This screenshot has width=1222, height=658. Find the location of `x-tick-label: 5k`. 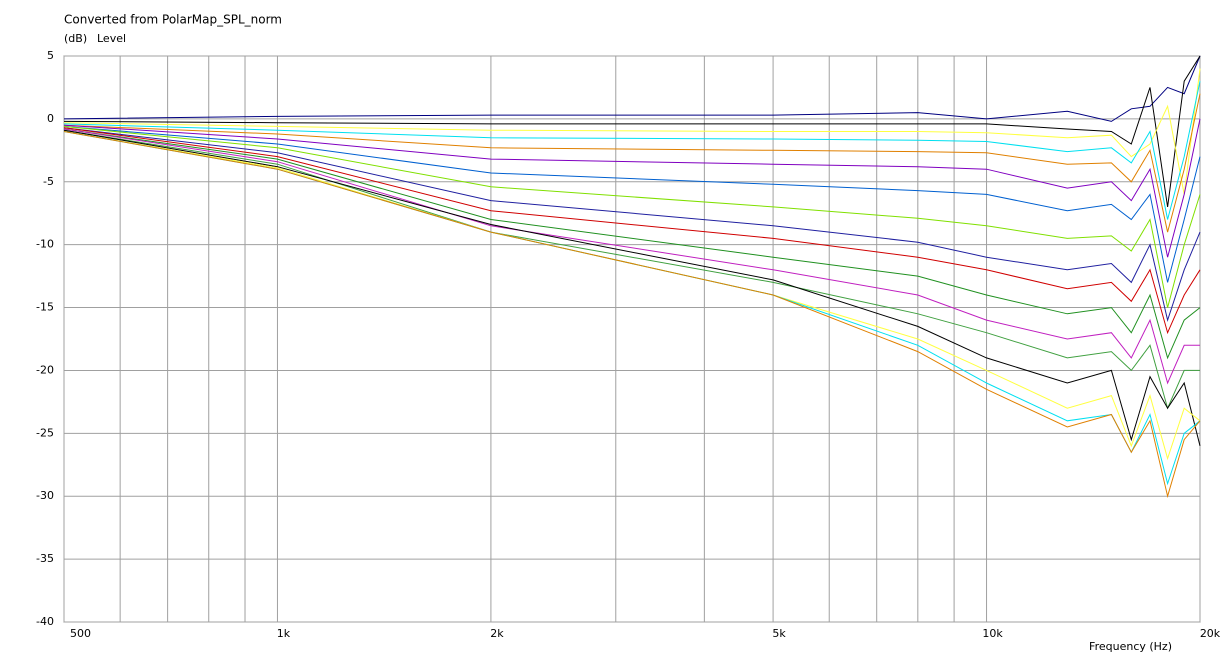

x-tick-label: 5k is located at coordinates (779, 633).